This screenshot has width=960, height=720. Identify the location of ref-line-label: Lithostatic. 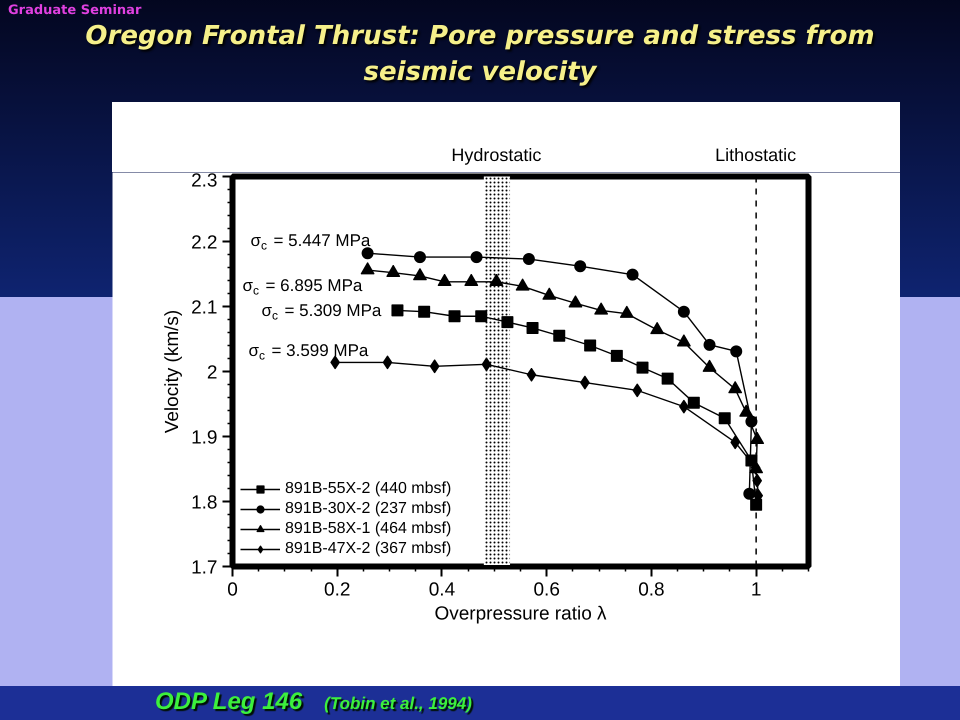
(755, 156).